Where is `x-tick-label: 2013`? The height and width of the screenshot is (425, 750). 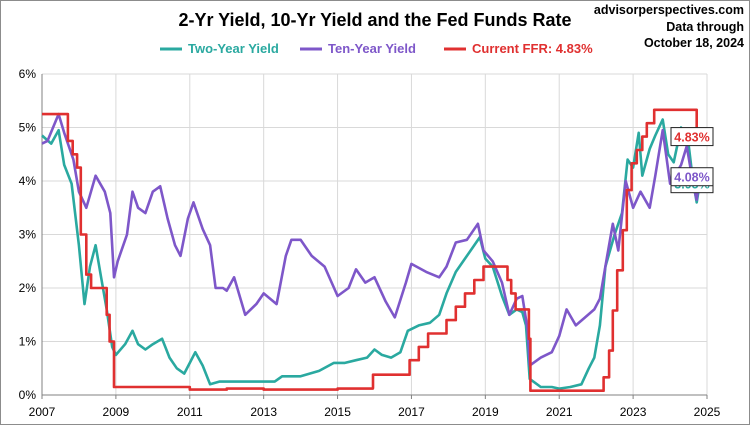
x-tick-label: 2013 is located at coordinates (263, 412).